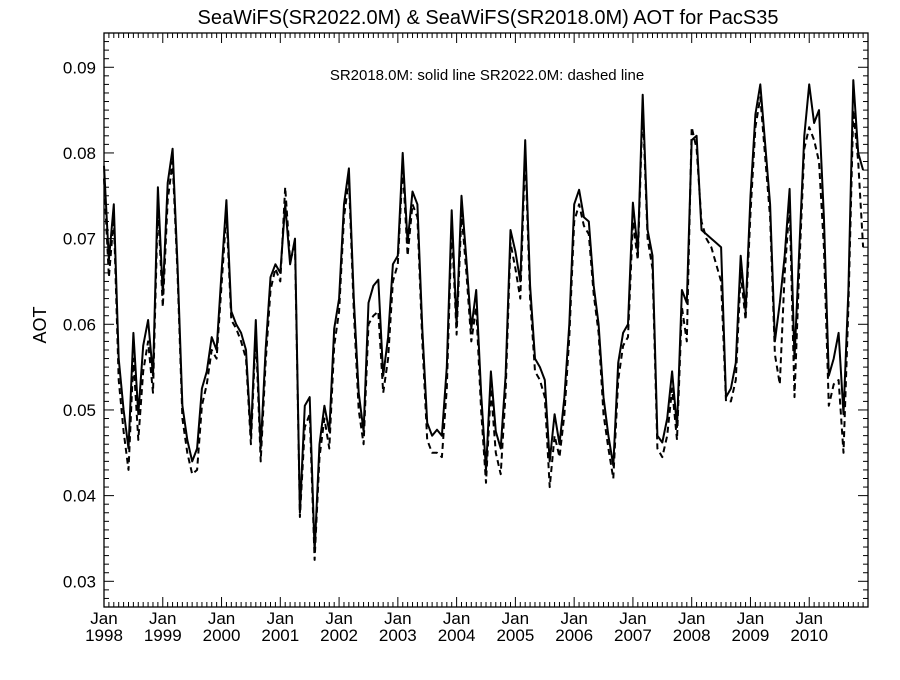  I want to click on x-tick-label-year: 2002, so click(339, 635).